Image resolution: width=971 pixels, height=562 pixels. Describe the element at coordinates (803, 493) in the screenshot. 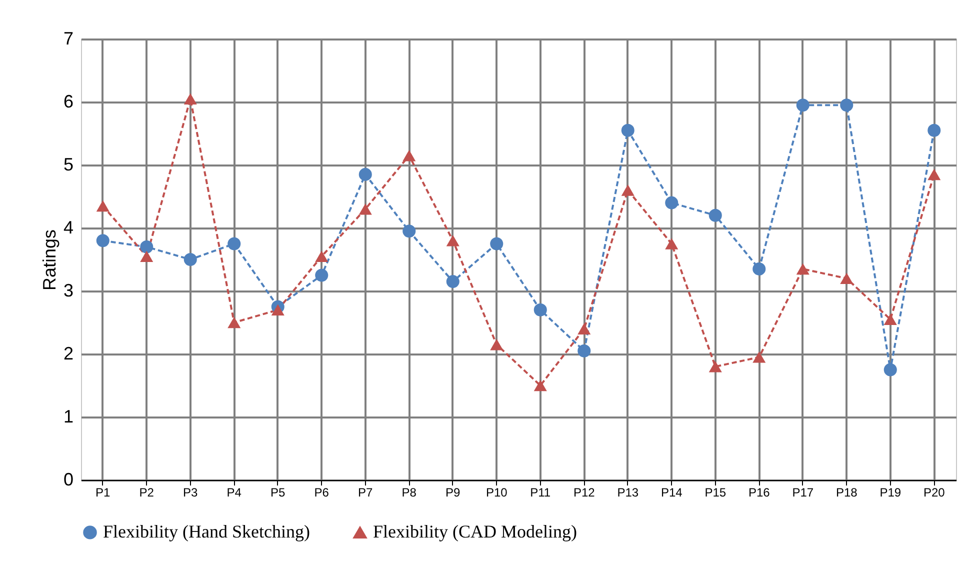

I see `x-tick-label: P17` at that location.